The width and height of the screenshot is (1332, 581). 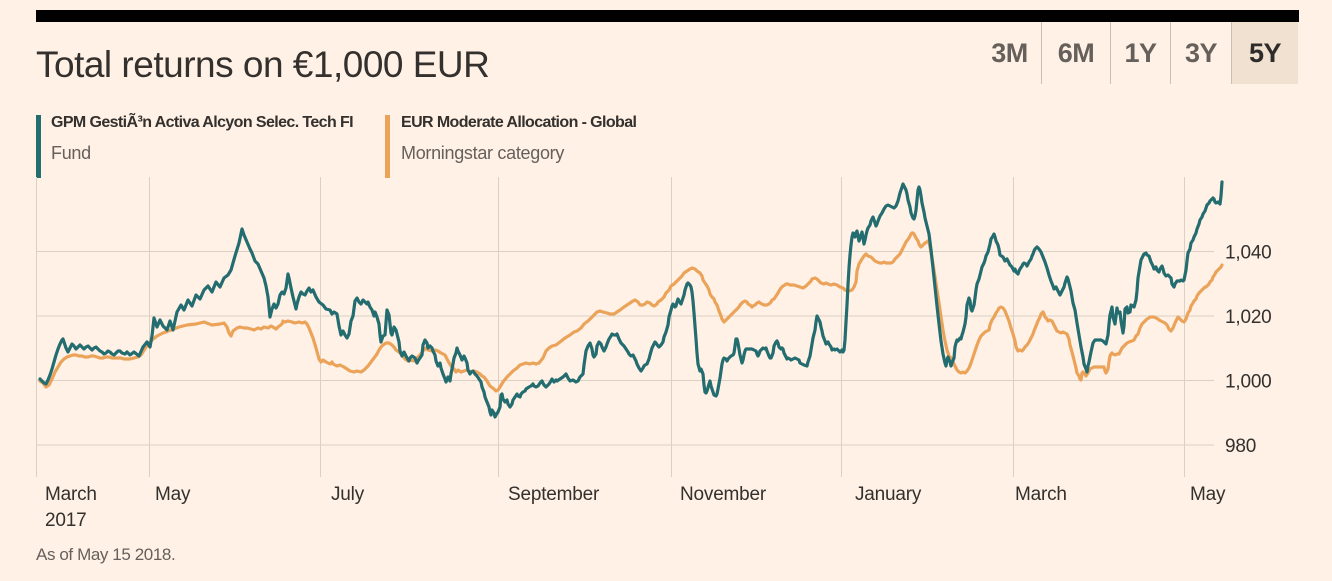 I want to click on svg-text: 1,040, so click(x=1248, y=253).